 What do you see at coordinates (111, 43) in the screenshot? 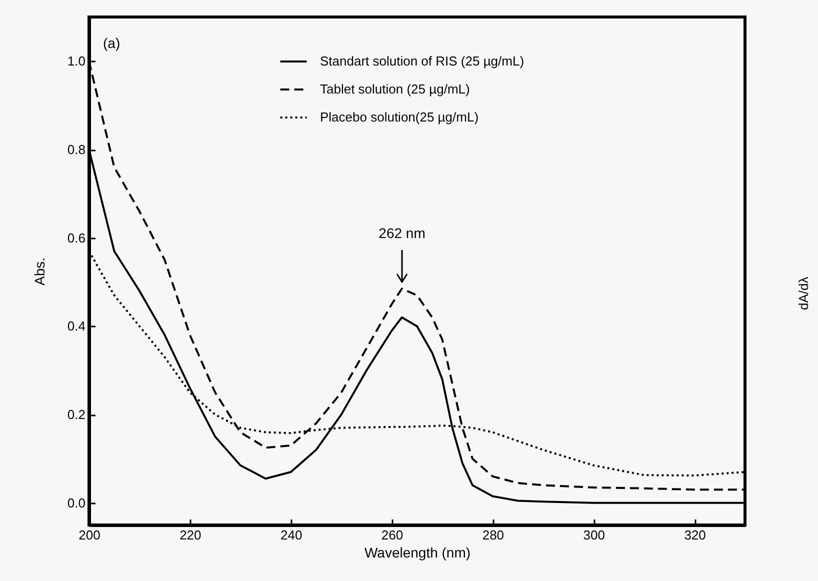
I see `annotation: (a)` at bounding box center [111, 43].